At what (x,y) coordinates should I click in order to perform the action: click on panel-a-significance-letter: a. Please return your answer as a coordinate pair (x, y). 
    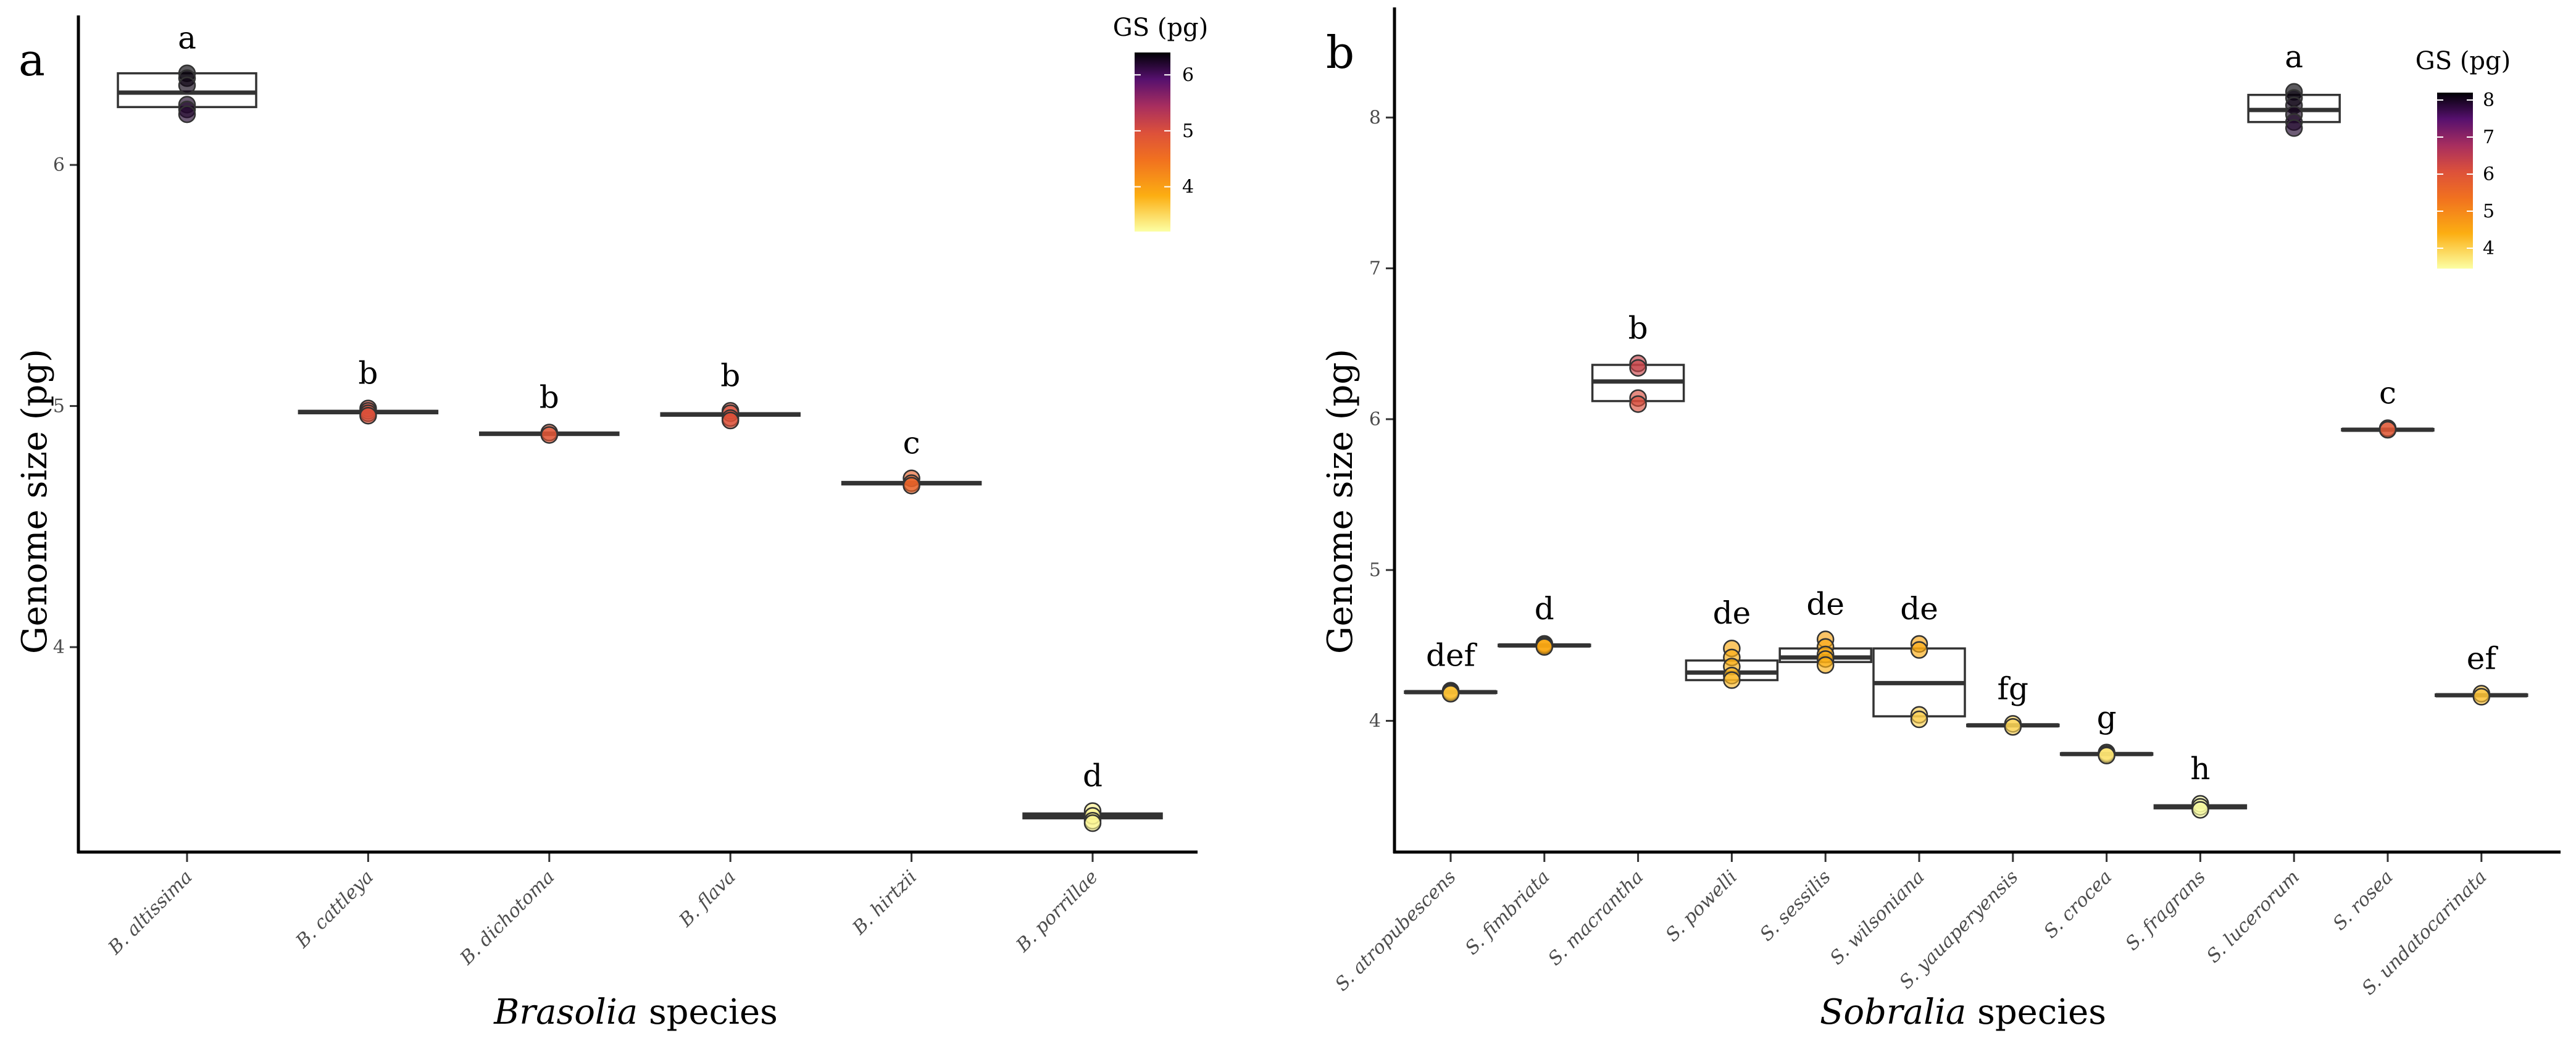
    Looking at the image, I should click on (187, 38).